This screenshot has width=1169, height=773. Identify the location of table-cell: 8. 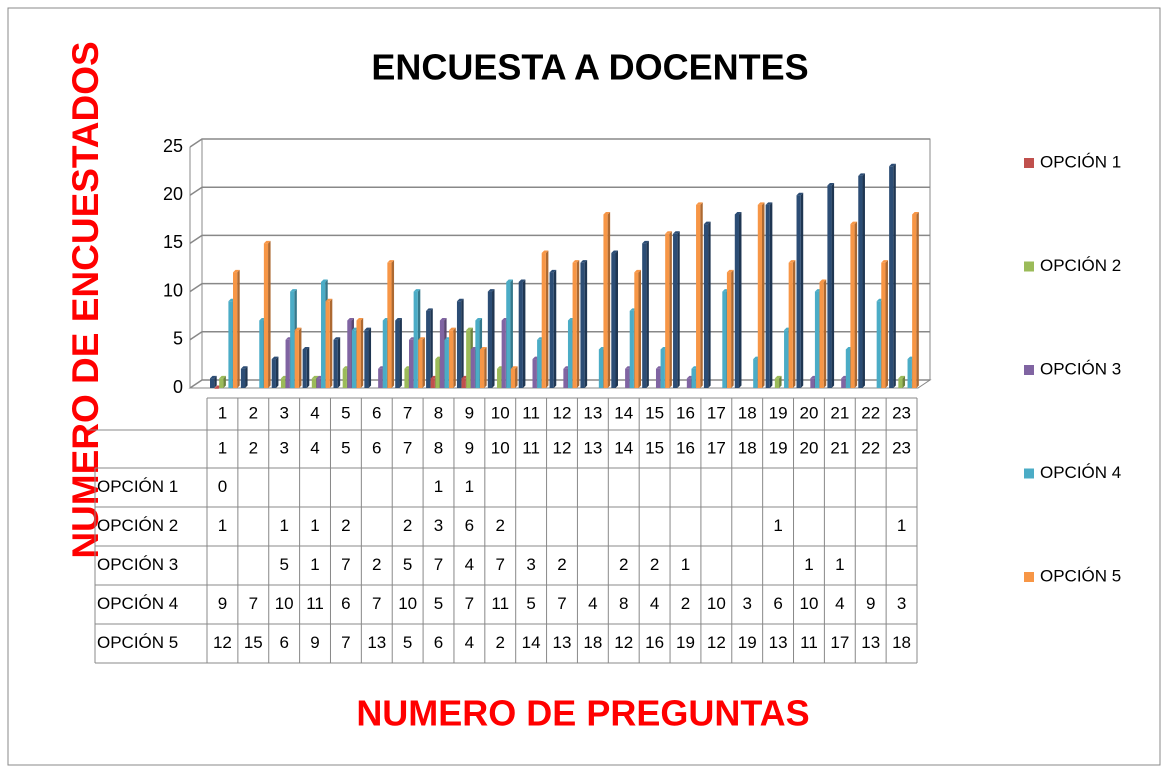
(438, 447).